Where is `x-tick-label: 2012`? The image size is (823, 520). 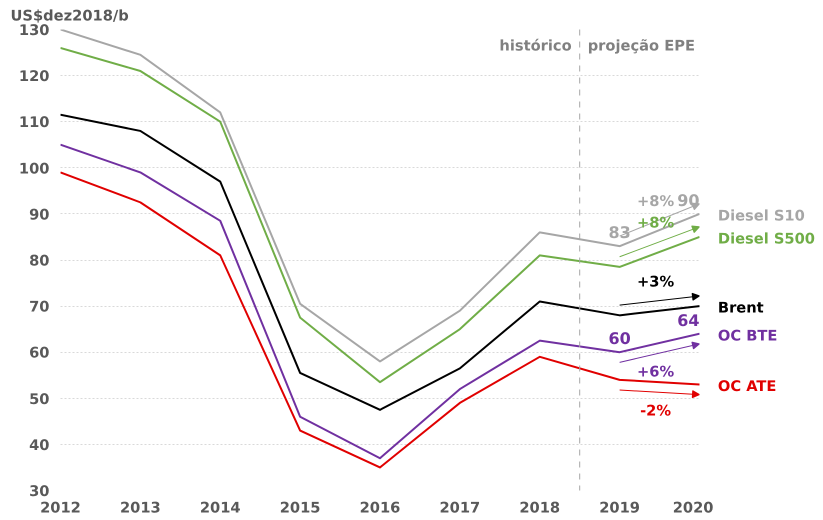 x-tick-label: 2012 is located at coordinates (60, 508).